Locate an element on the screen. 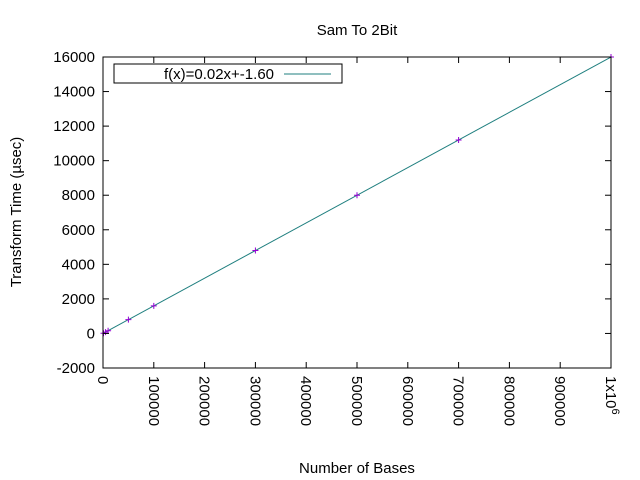 This screenshot has width=640, height=480. legend-box is located at coordinates (228, 73).